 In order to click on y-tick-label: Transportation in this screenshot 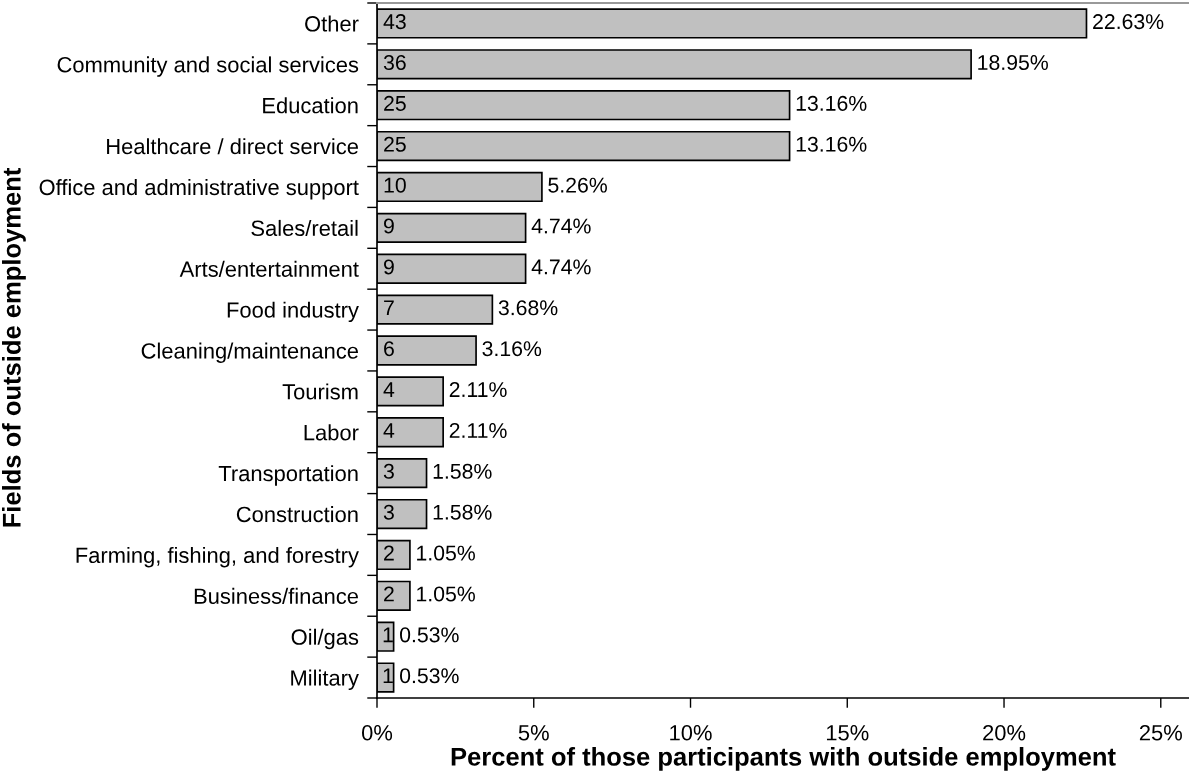, I will do `click(288, 475)`.